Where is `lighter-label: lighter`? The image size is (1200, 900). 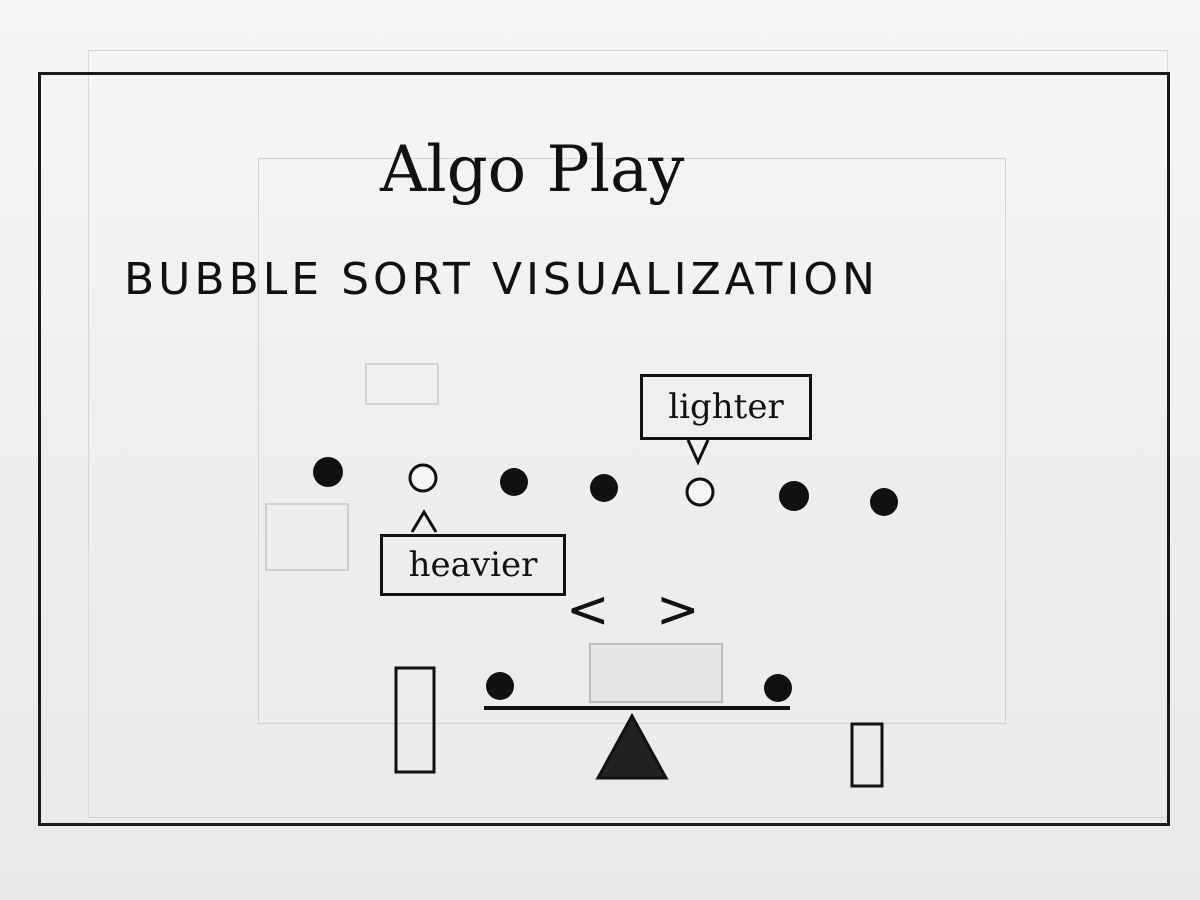 lighter-label: lighter is located at coordinates (726, 407).